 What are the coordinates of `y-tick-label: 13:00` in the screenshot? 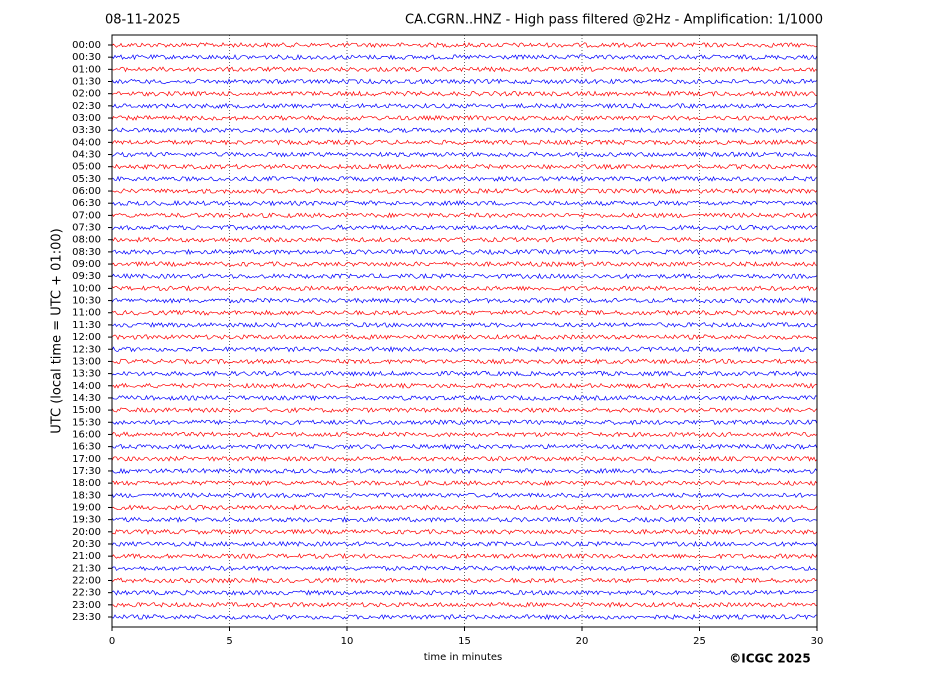 It's located at (86, 361).